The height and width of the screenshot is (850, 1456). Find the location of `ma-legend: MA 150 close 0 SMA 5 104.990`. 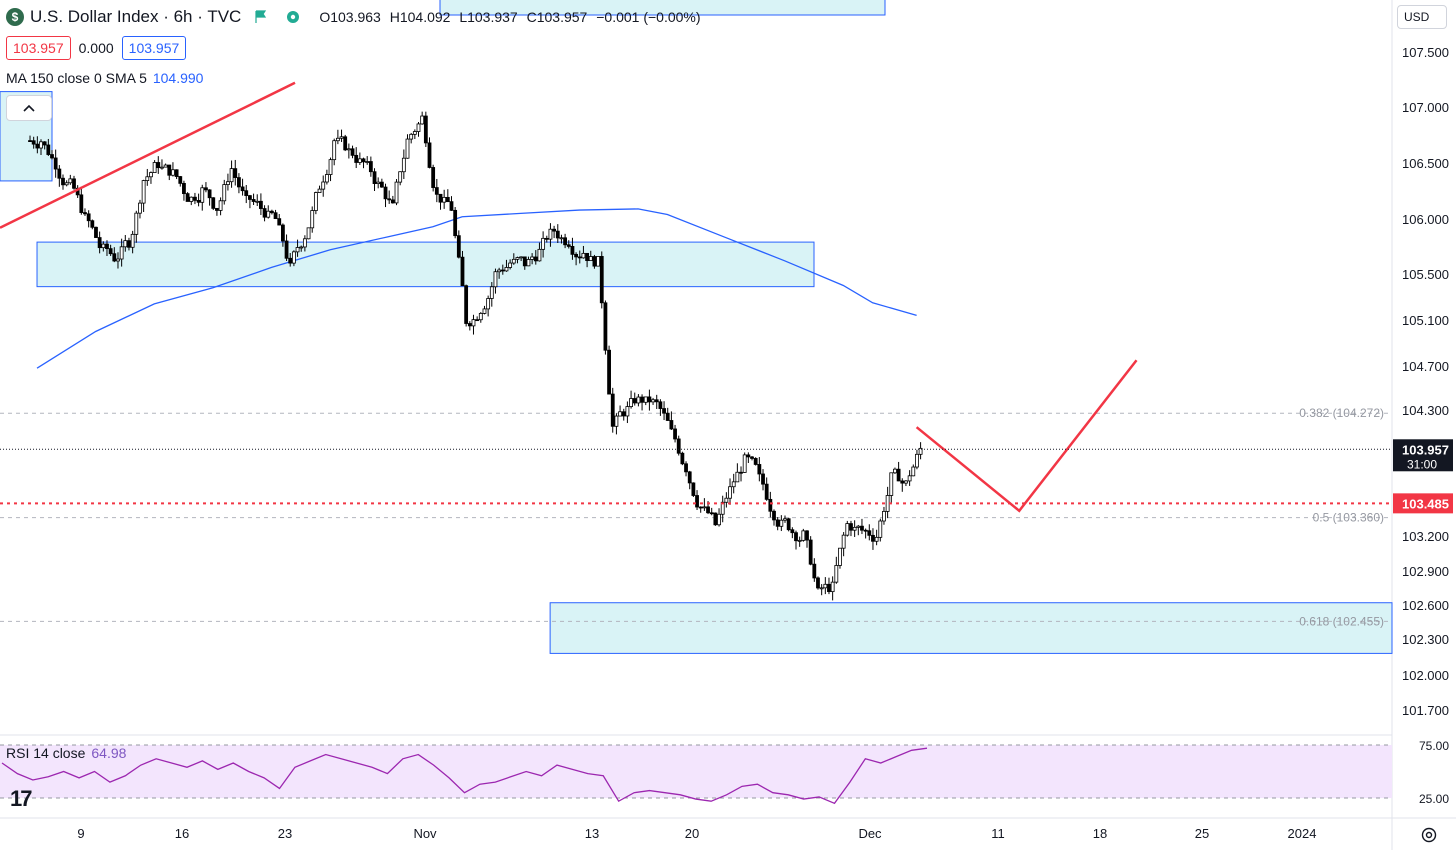

ma-legend: MA 150 close 0 SMA 5 104.990 is located at coordinates (104, 78).